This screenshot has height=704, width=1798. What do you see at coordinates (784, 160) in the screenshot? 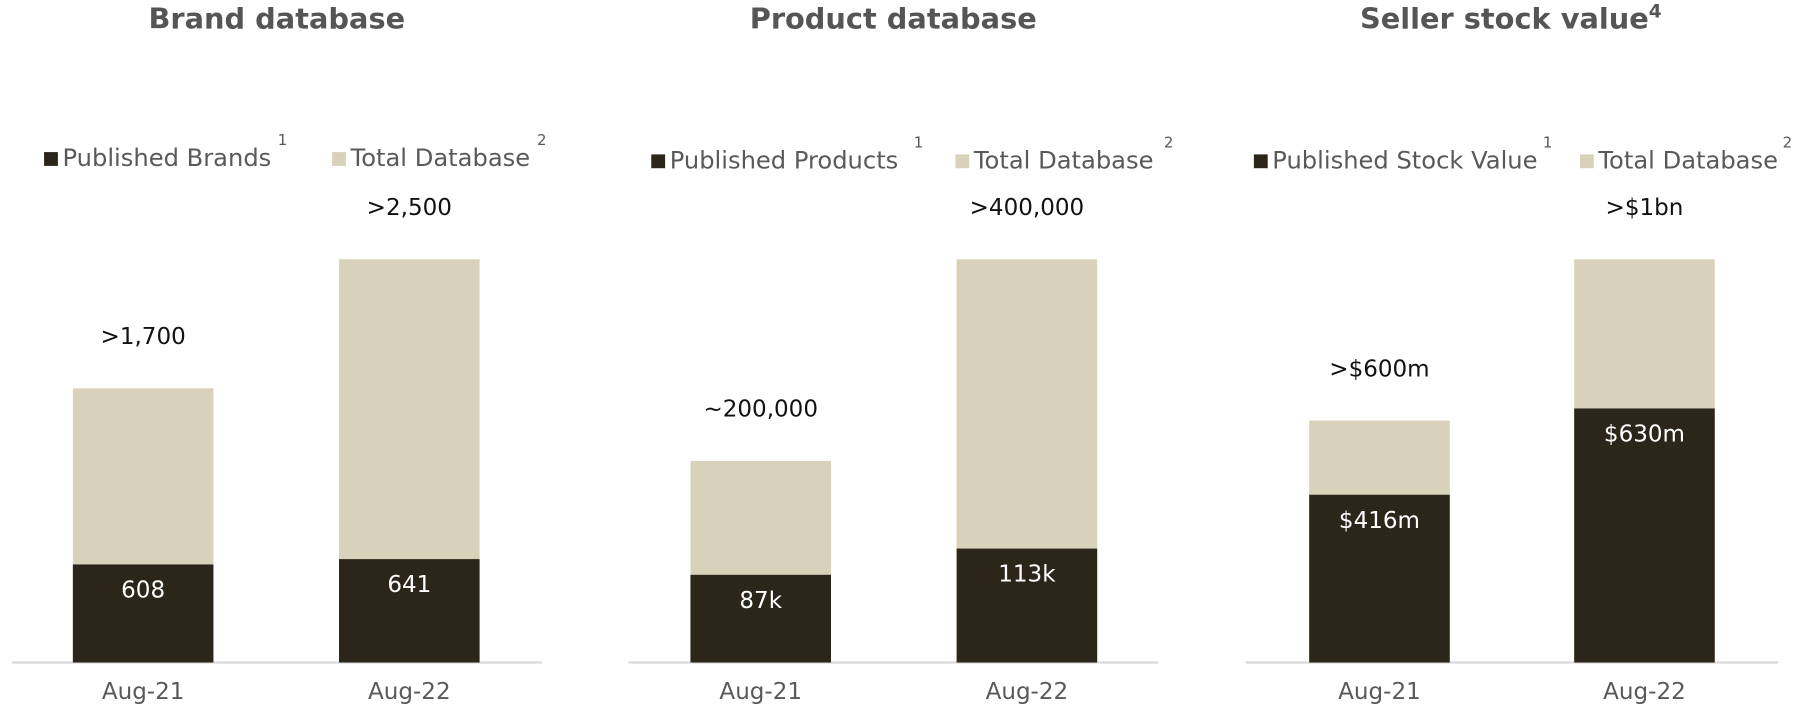
I see `legend-label: Published Products` at bounding box center [784, 160].